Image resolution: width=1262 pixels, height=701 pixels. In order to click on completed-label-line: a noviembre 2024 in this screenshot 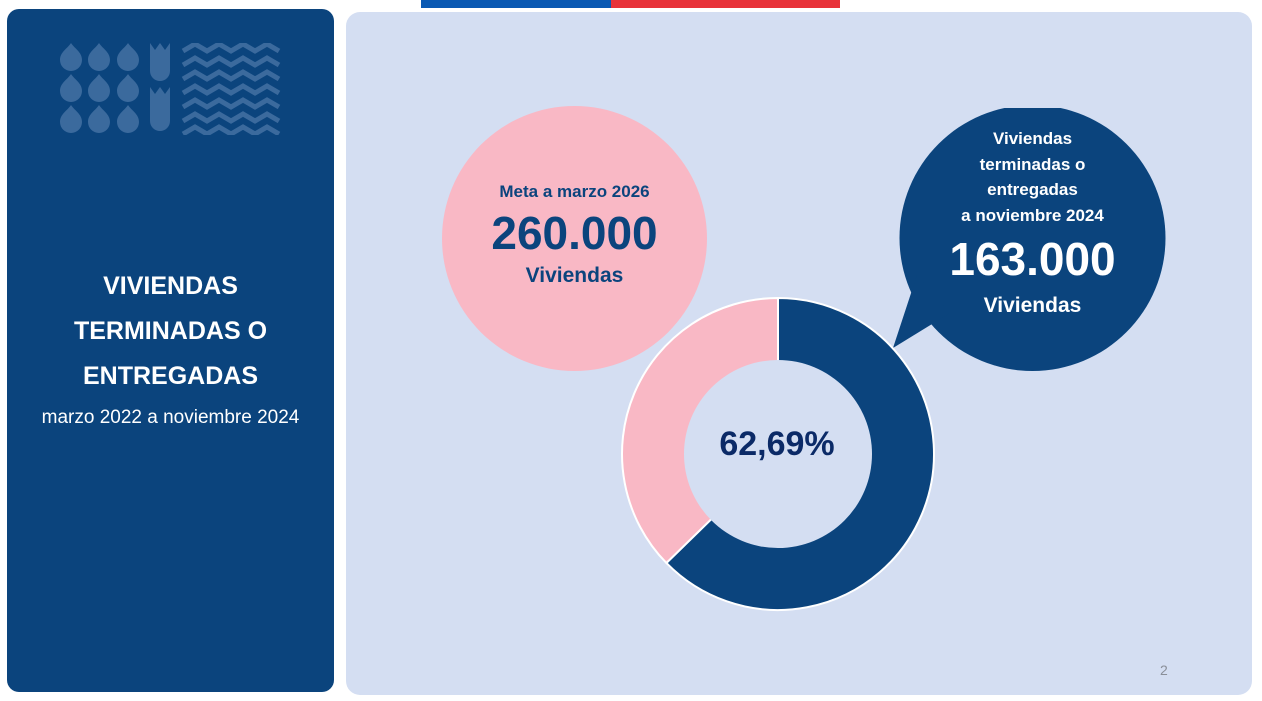, I will do `click(1032, 215)`.